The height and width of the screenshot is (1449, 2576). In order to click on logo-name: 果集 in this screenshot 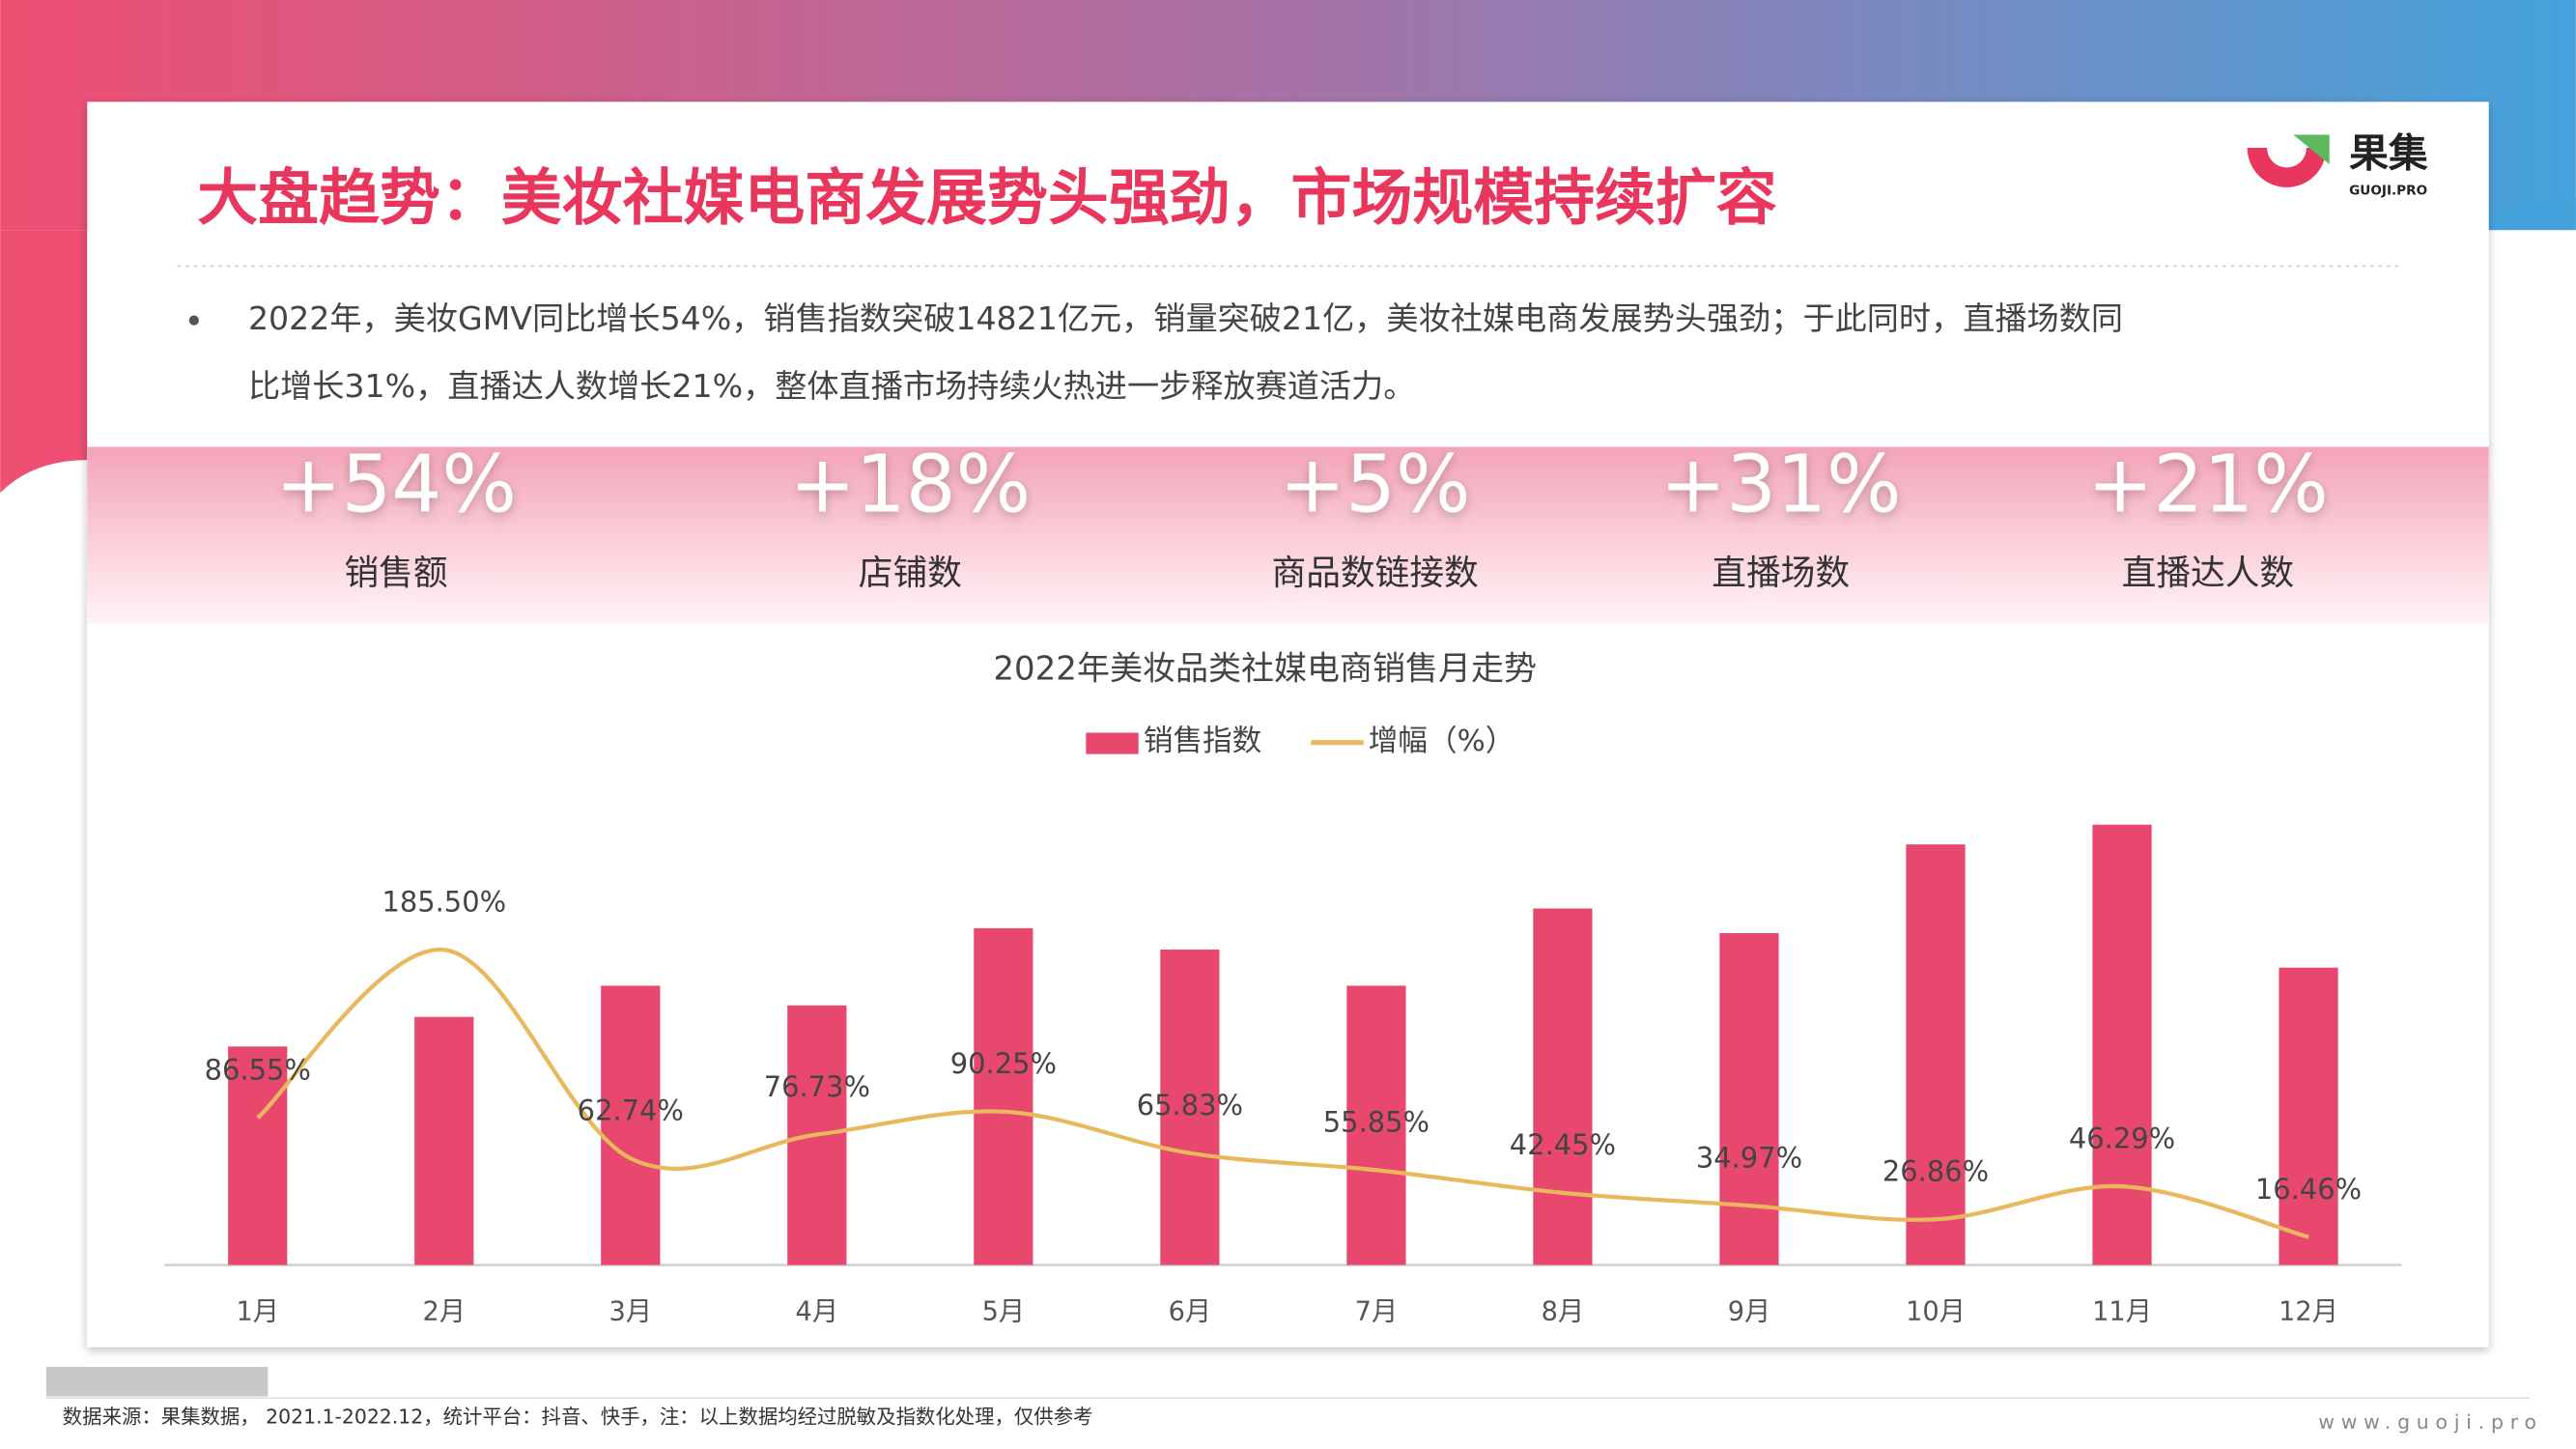, I will do `click(2388, 153)`.